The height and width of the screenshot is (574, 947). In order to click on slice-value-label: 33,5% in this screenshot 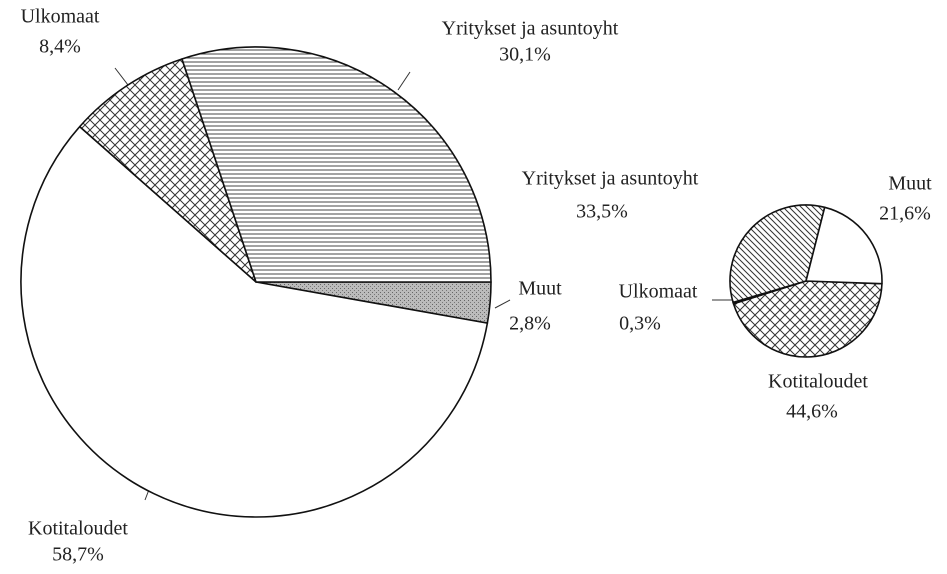, I will do `click(602, 212)`.